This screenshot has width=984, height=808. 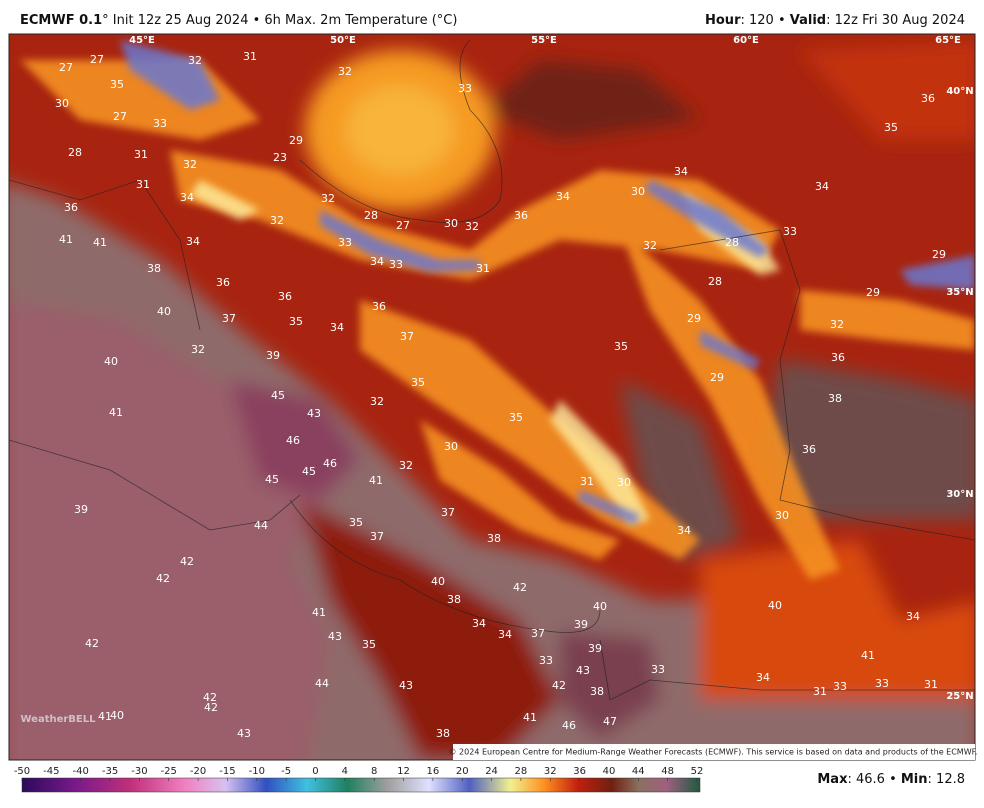 What do you see at coordinates (667, 771) in the screenshot?
I see `colorbar-tick-label: 48` at bounding box center [667, 771].